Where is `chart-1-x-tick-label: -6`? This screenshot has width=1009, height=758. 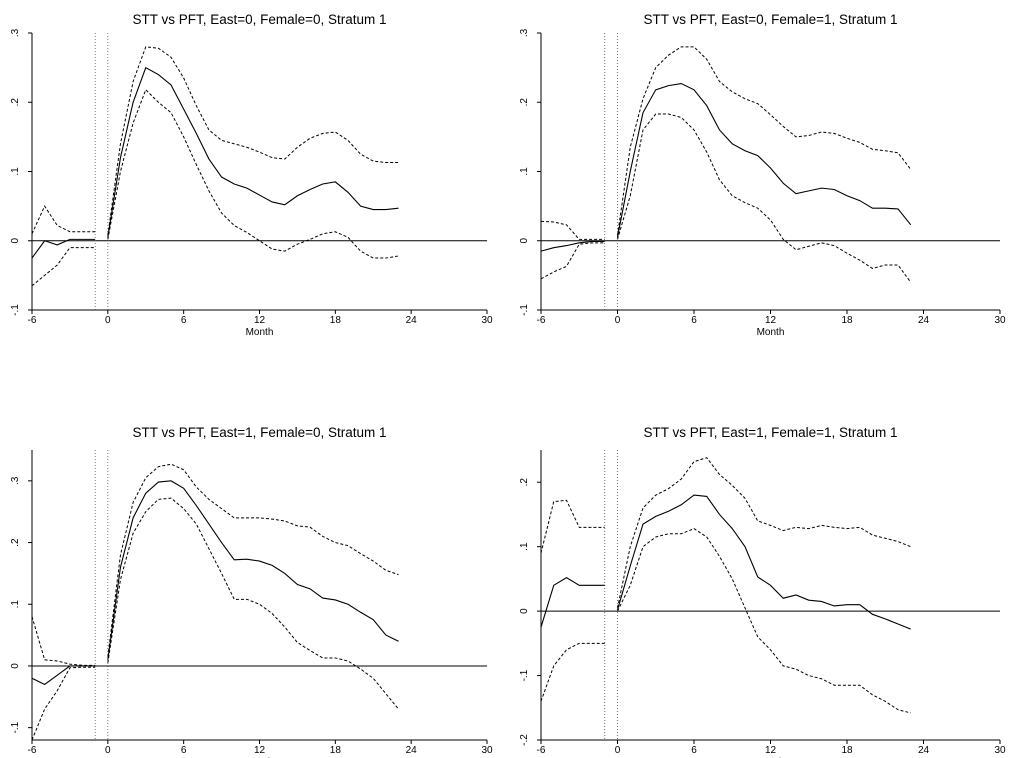
chart-1-x-tick-label: -6 is located at coordinates (32, 320).